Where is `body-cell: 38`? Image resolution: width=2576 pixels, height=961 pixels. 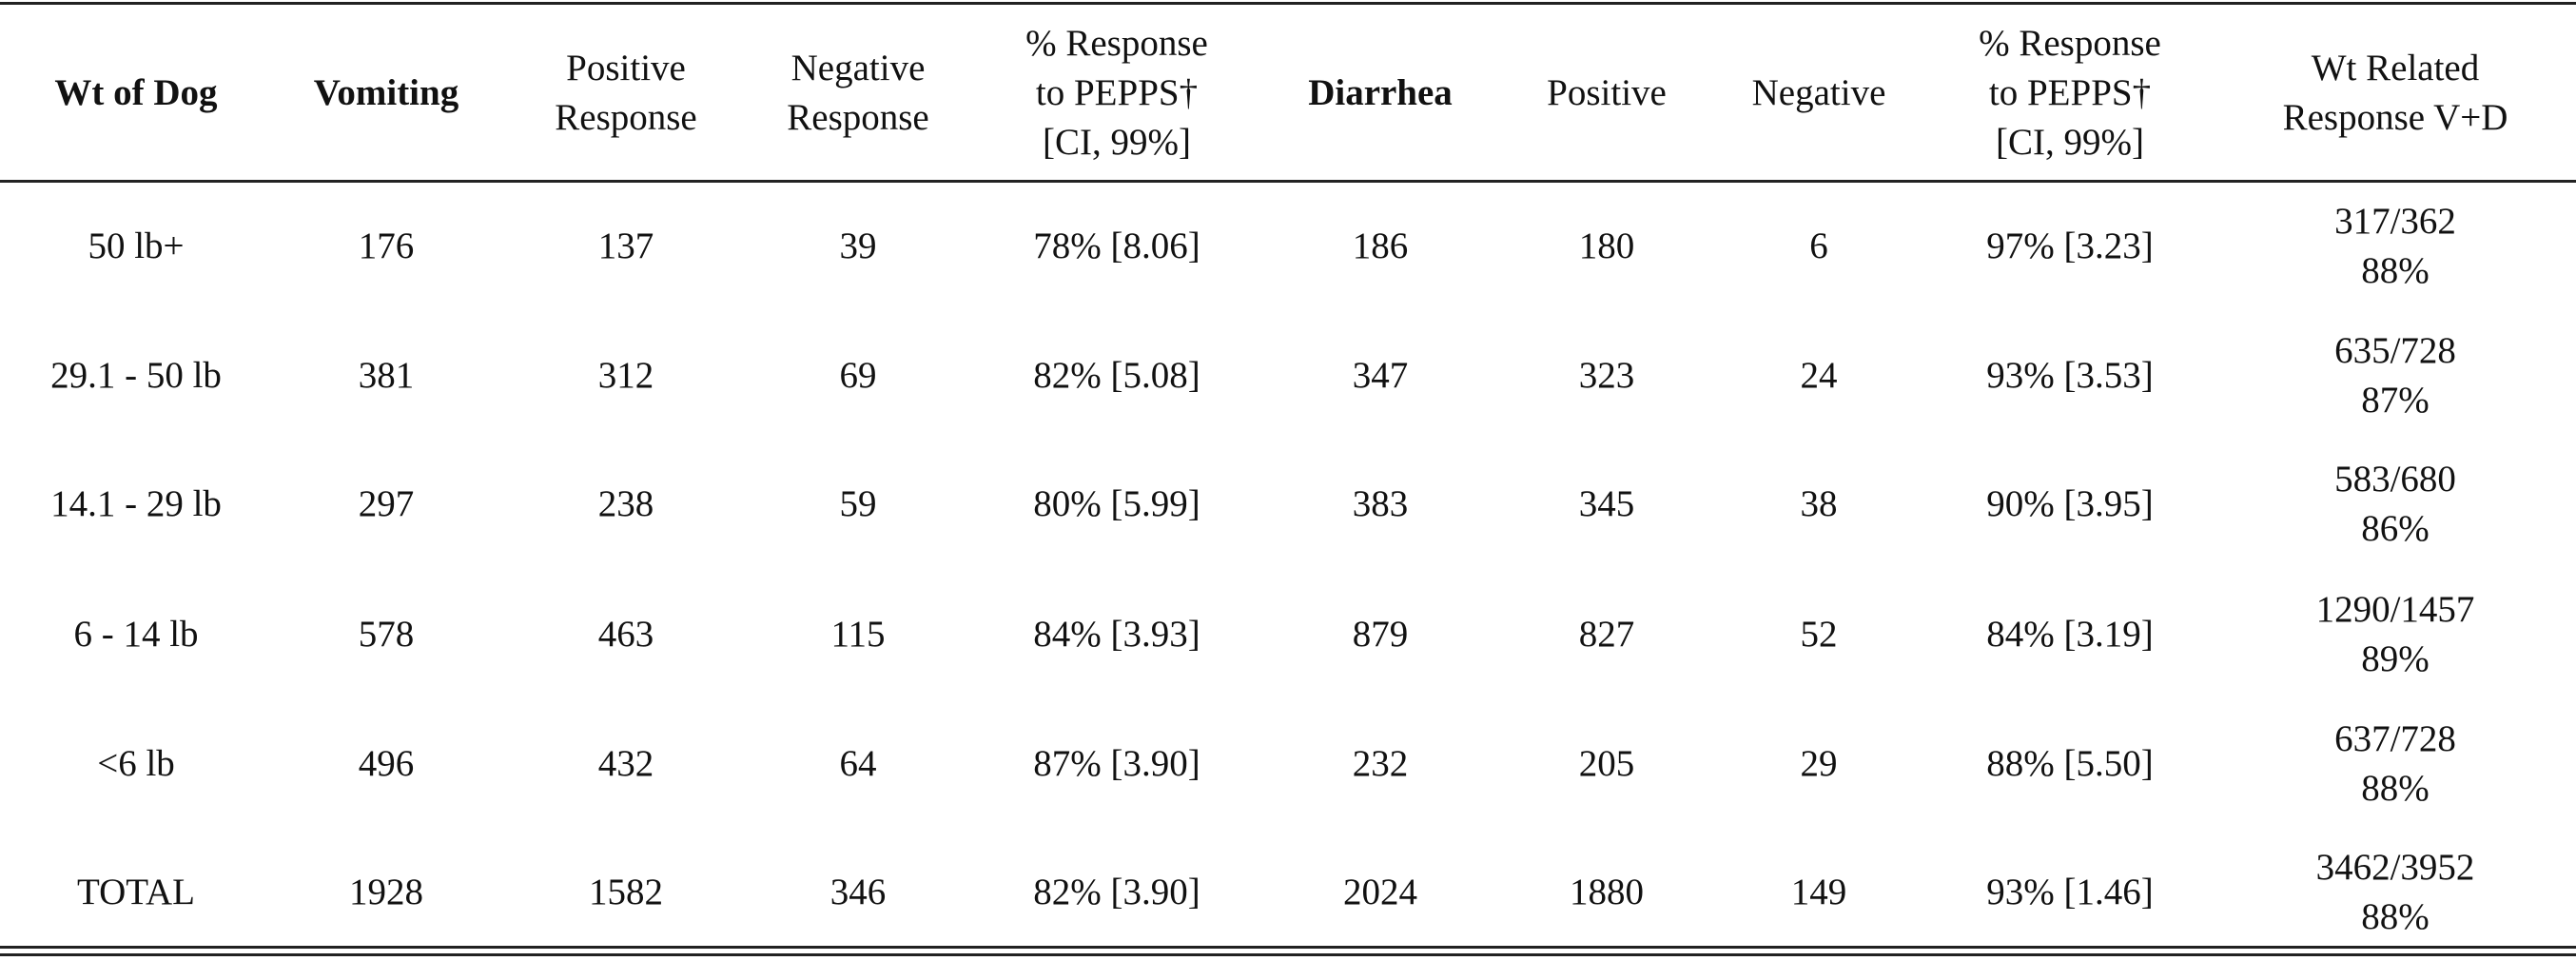 body-cell: 38 is located at coordinates (1819, 504).